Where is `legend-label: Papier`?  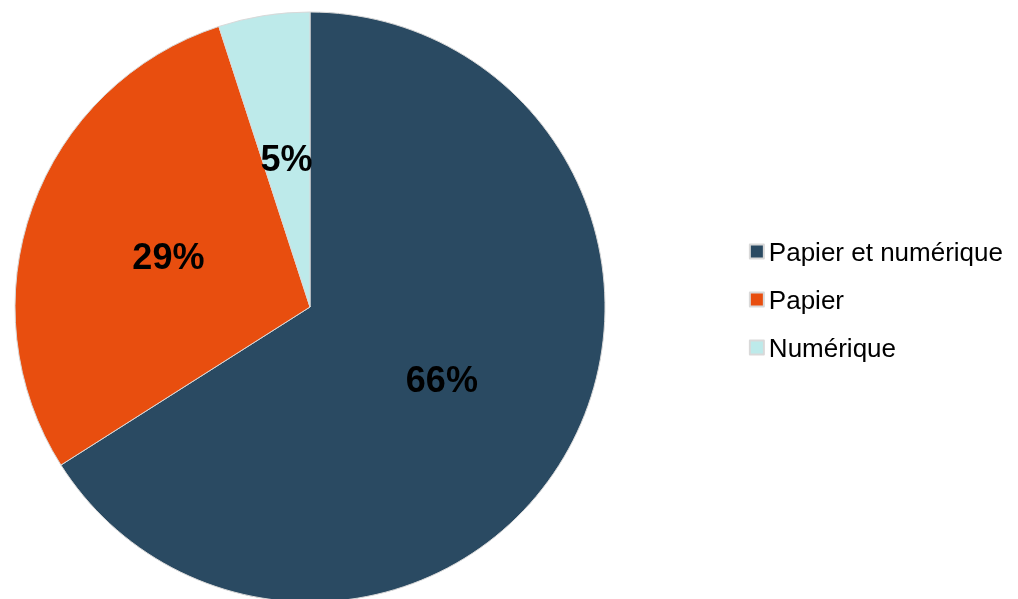 legend-label: Papier is located at coordinates (806, 299).